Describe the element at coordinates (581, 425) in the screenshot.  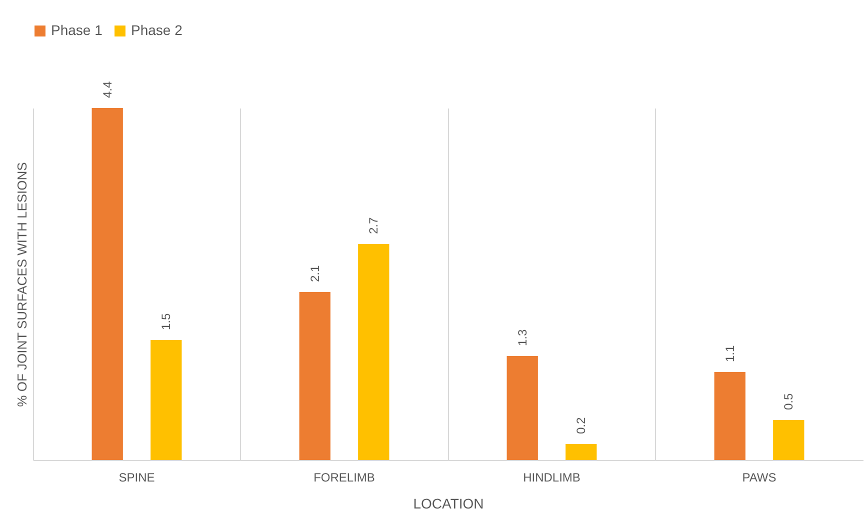
I see `data-label: 0.2` at that location.